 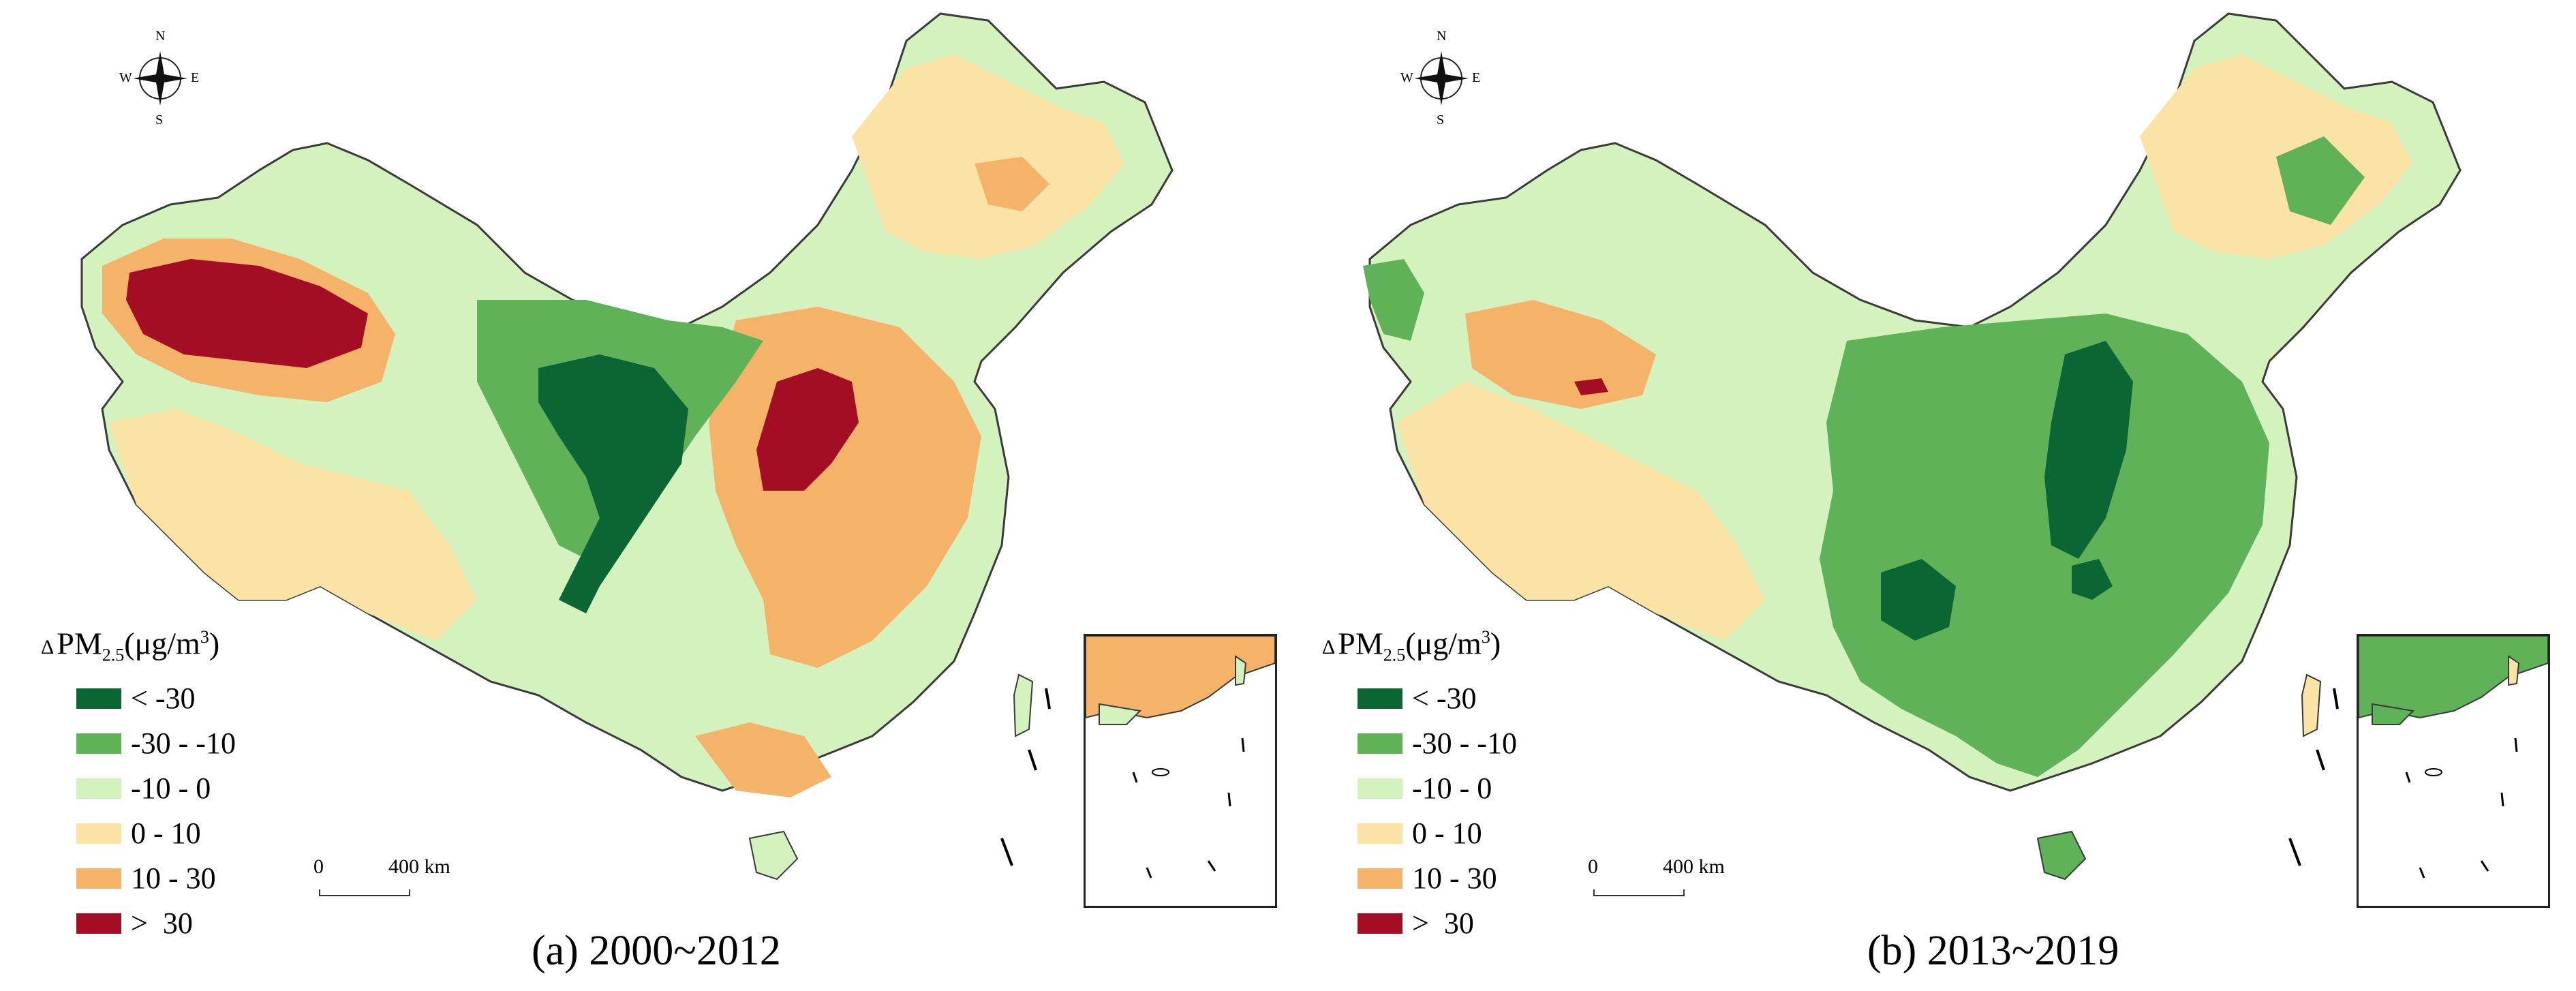 I want to click on region-northeast-low, so click(x=2320, y=180).